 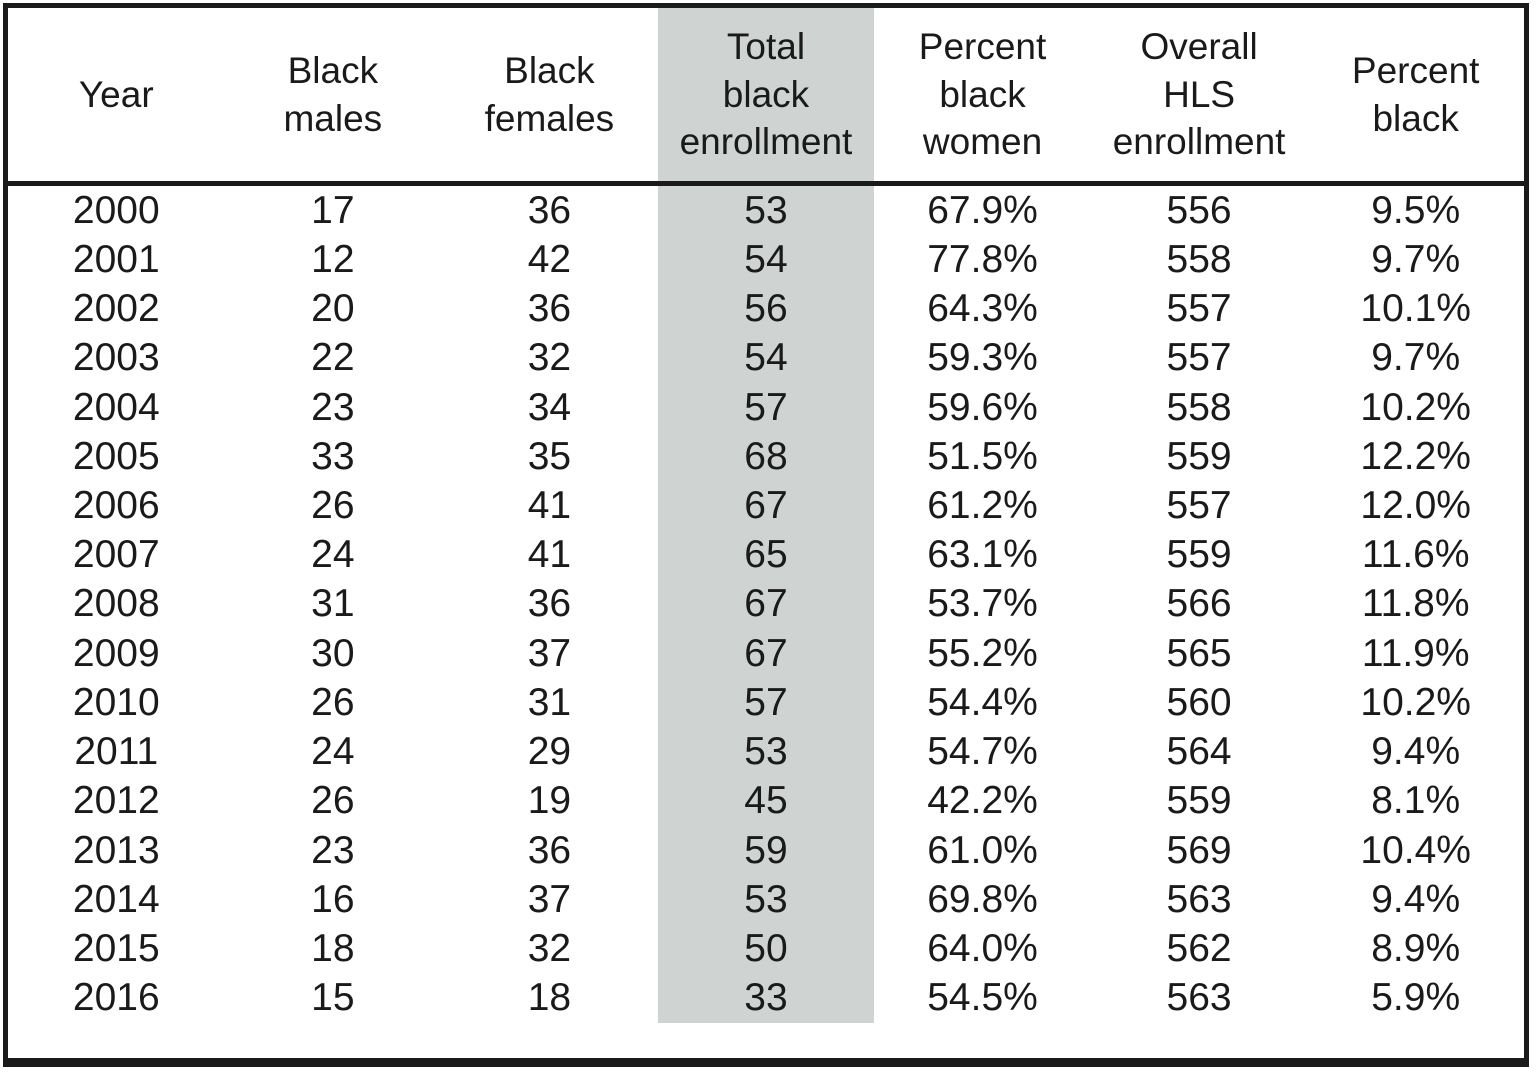 What do you see at coordinates (116, 358) in the screenshot?
I see `table-cell: 2003` at bounding box center [116, 358].